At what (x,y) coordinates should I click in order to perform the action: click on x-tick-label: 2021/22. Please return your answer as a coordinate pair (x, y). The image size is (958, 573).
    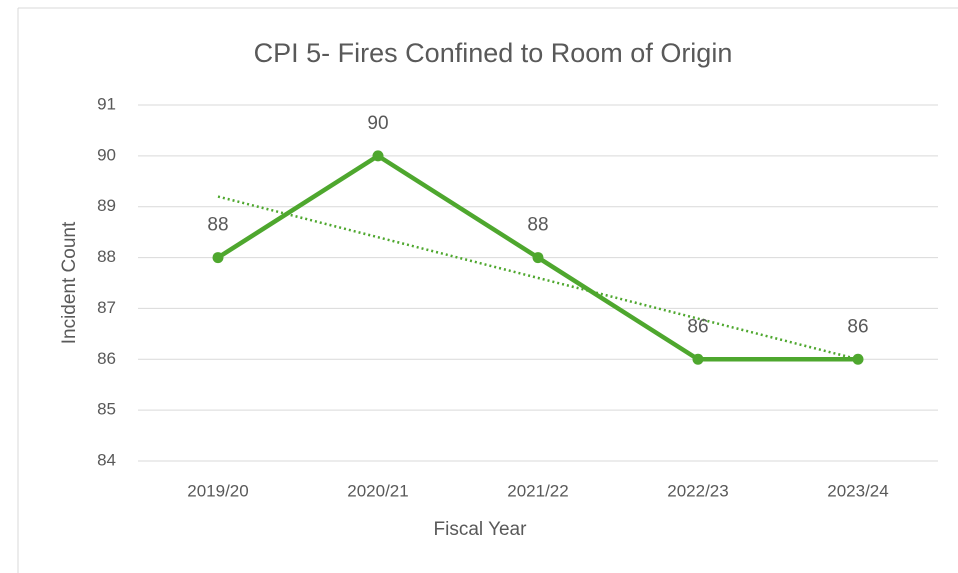
    Looking at the image, I should click on (537, 490).